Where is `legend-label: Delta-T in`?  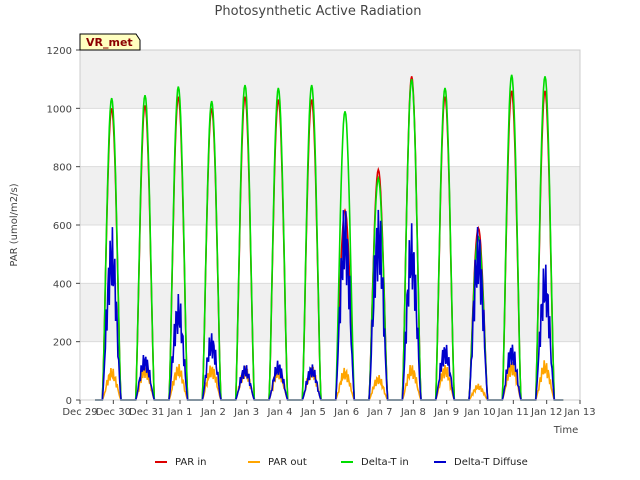
legend-label: Delta-T in is located at coordinates (385, 462).